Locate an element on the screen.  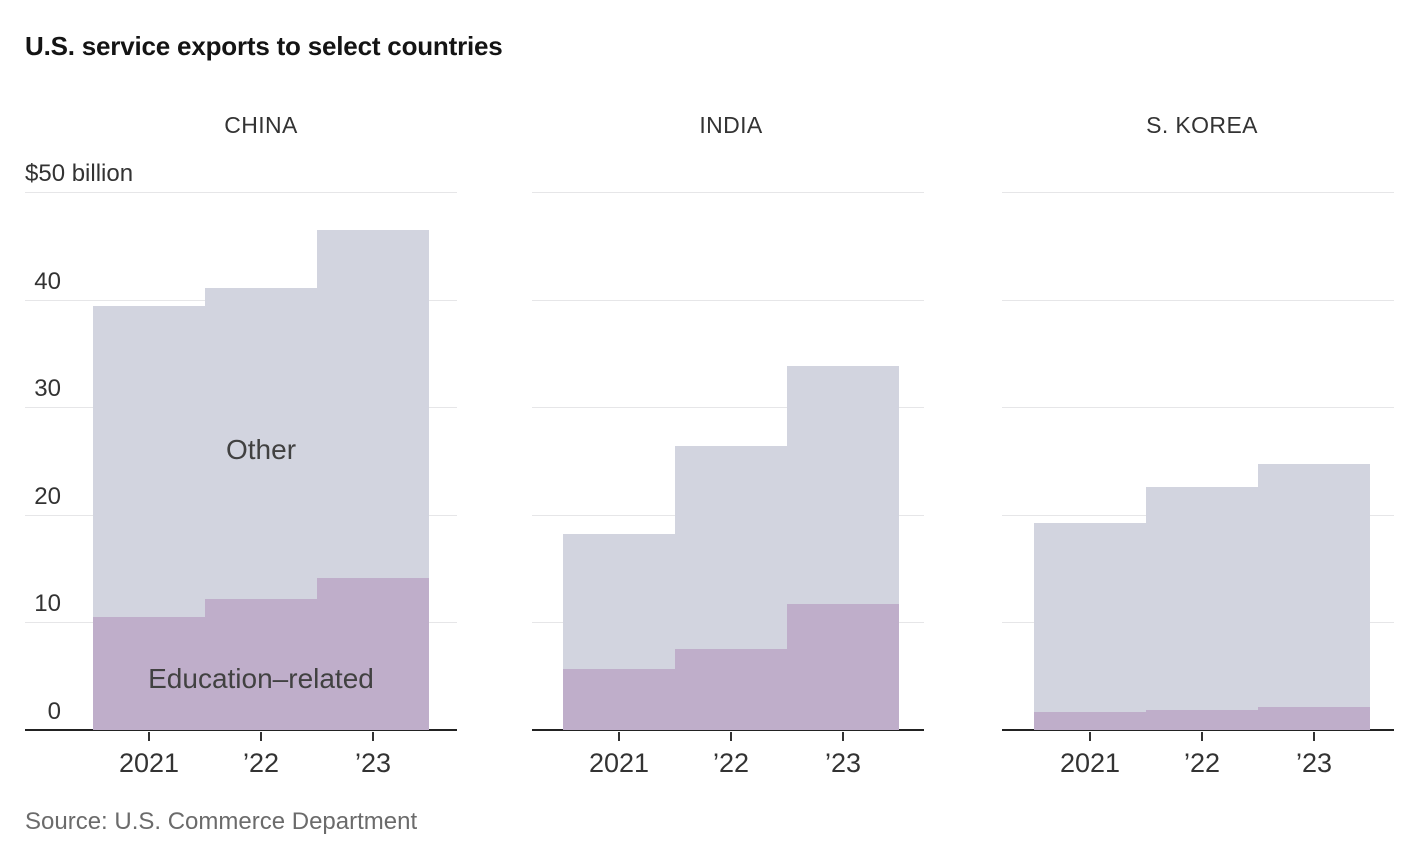
panel-header: S. KOREA is located at coordinates (1202, 125).